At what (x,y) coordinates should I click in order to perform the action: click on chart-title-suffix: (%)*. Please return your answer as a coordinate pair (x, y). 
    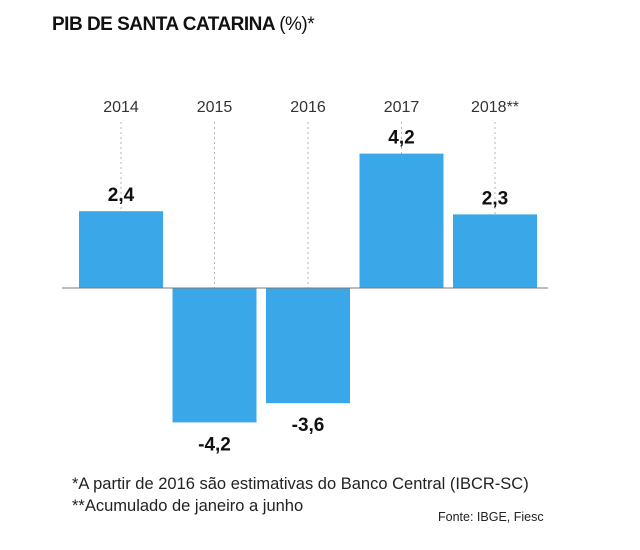
    Looking at the image, I should click on (297, 24).